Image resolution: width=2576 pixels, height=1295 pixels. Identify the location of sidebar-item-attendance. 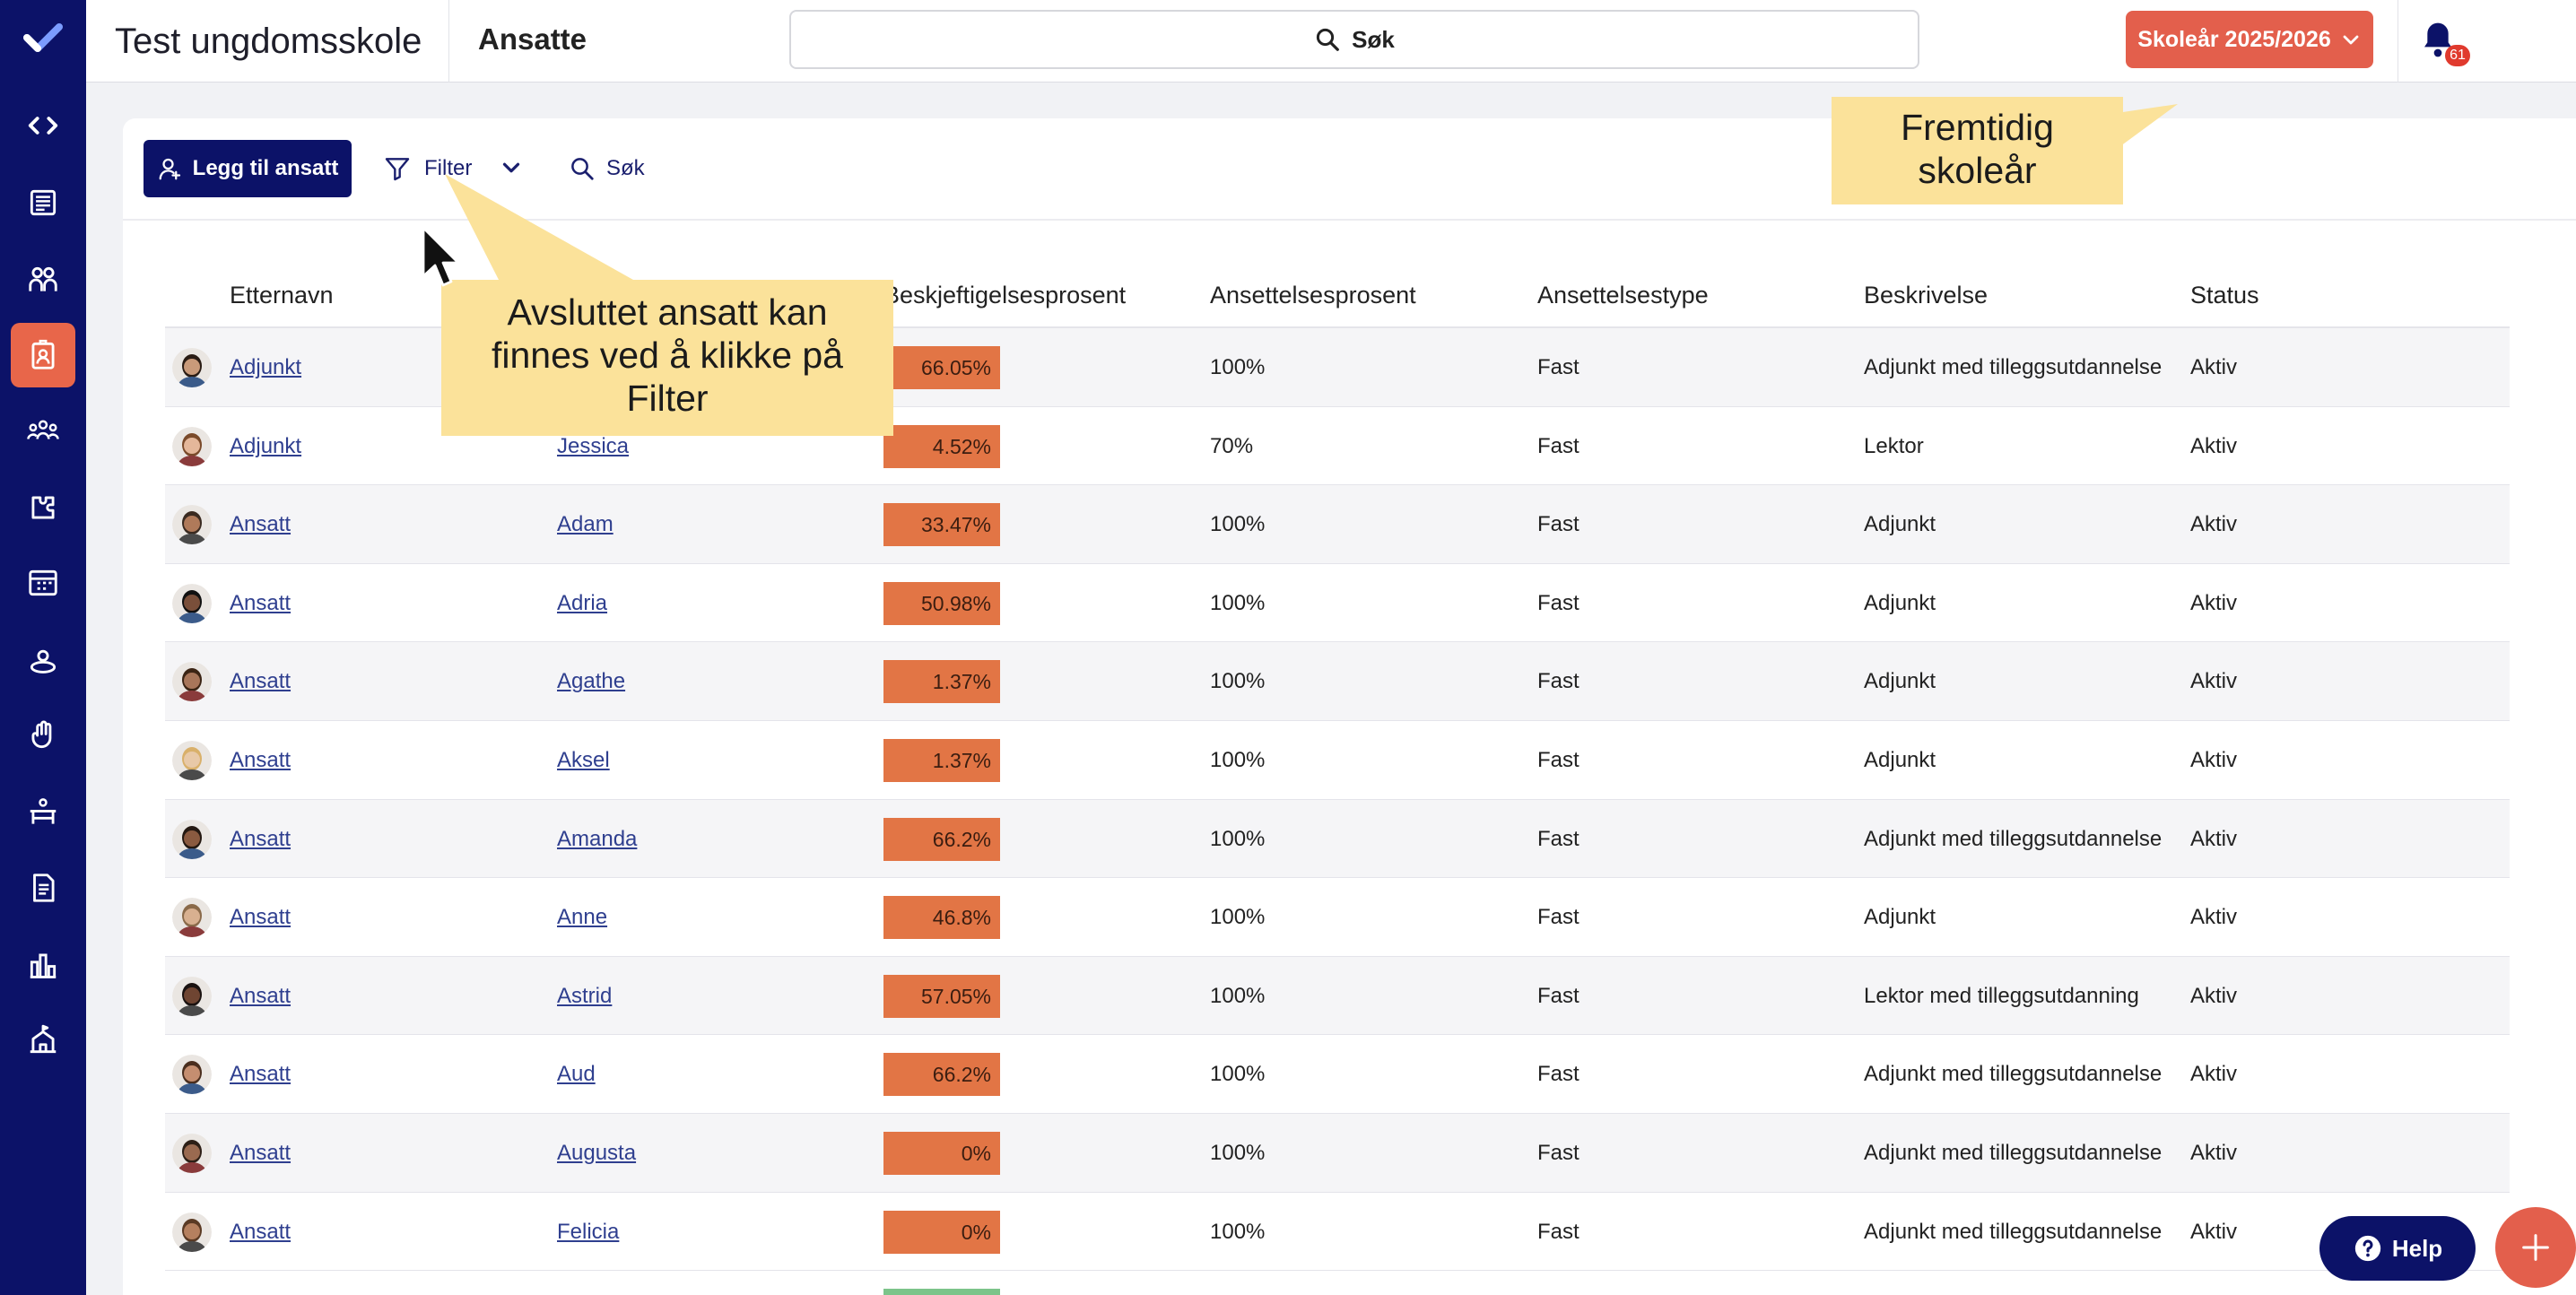
(43, 735).